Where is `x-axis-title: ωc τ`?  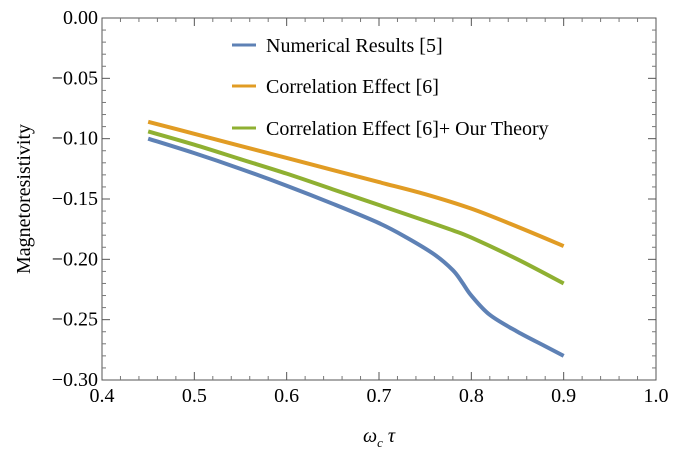 x-axis-title: ωc τ is located at coordinates (379, 437).